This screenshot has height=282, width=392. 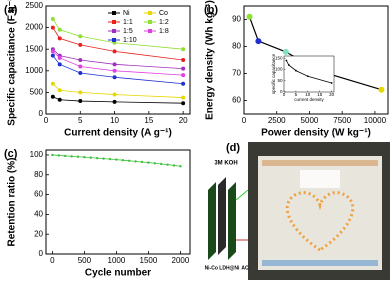 I want to click on inset-frame, so click(x=309, y=74).